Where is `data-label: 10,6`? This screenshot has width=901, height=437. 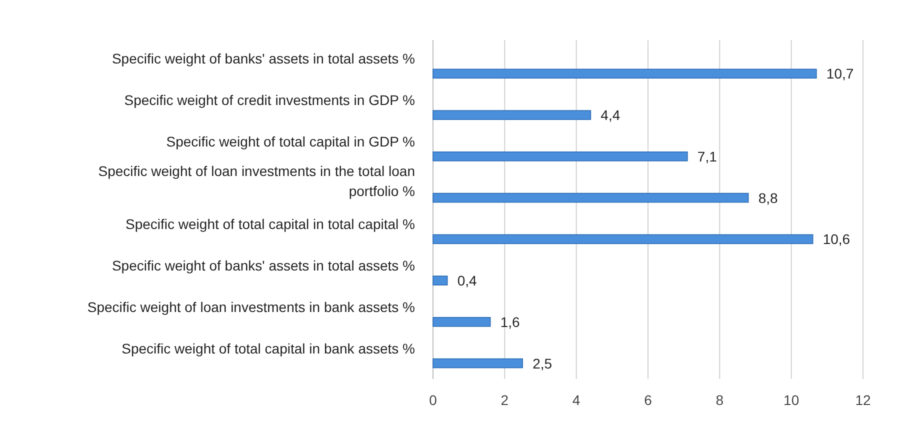
data-label: 10,6 is located at coordinates (836, 239).